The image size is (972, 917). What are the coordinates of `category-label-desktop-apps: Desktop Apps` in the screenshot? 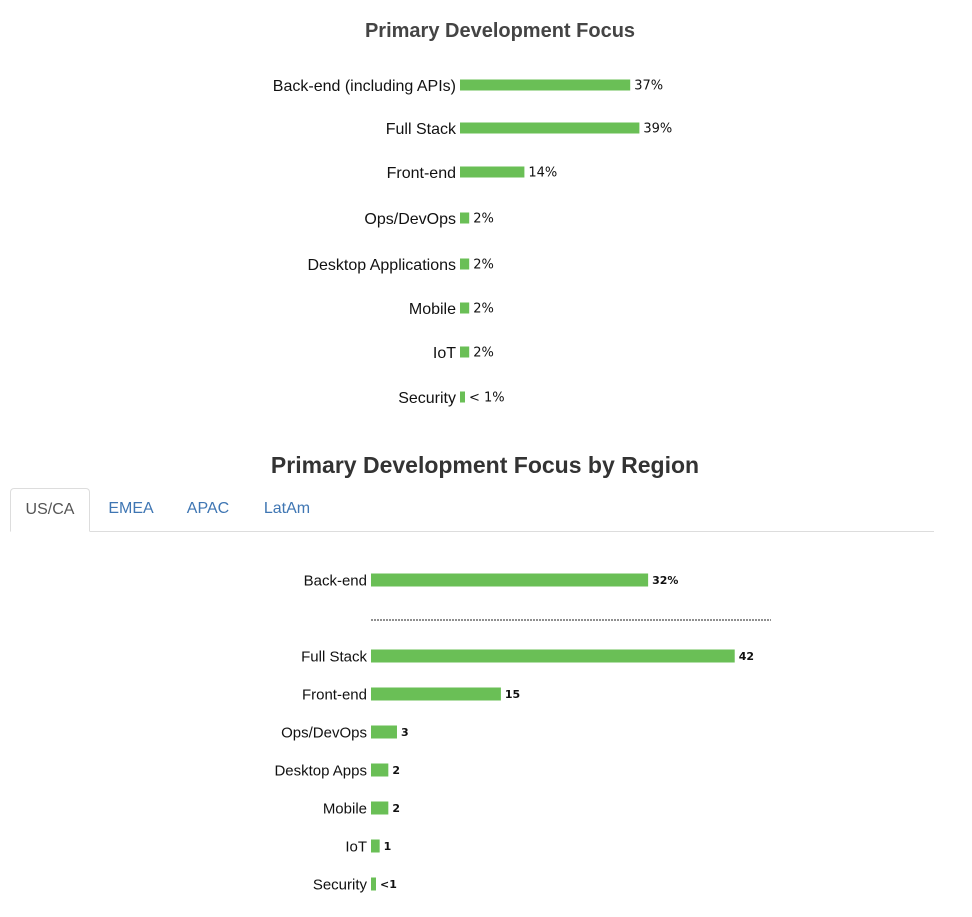 It's located at (320, 770).